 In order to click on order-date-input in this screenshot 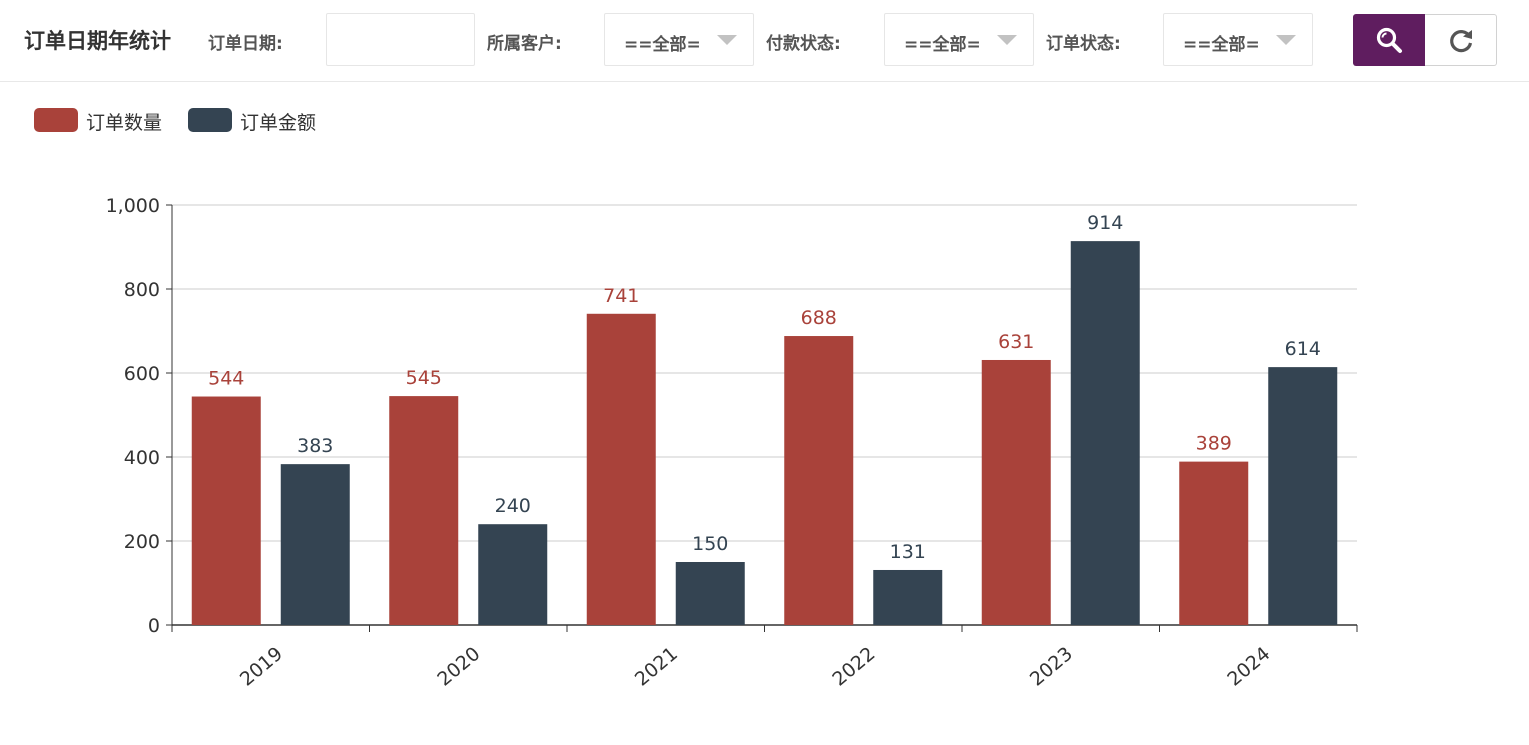, I will do `click(400, 39)`.